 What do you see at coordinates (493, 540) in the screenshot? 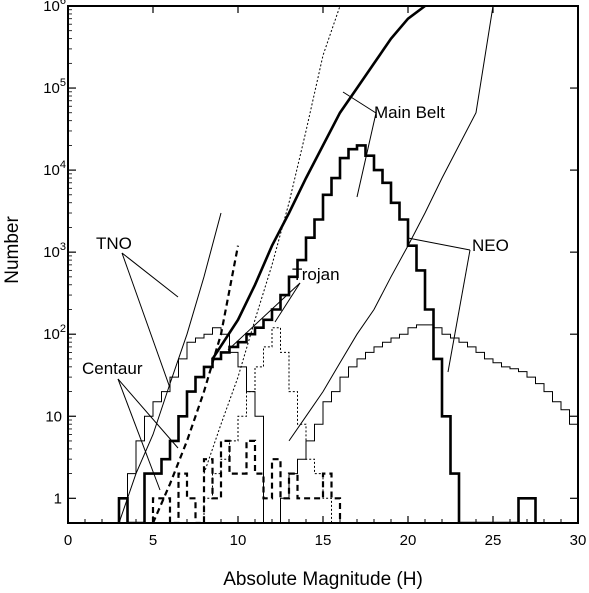
I see `x-tick-label: 25` at bounding box center [493, 540].